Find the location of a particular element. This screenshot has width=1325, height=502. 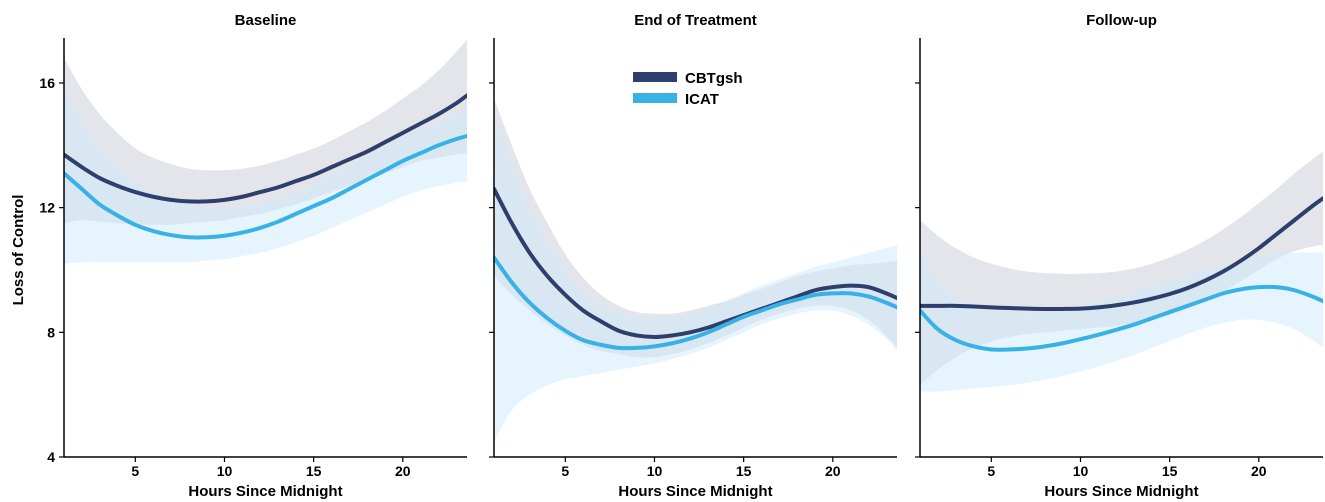

legend-swatch-cbtgsh is located at coordinates (655, 77).